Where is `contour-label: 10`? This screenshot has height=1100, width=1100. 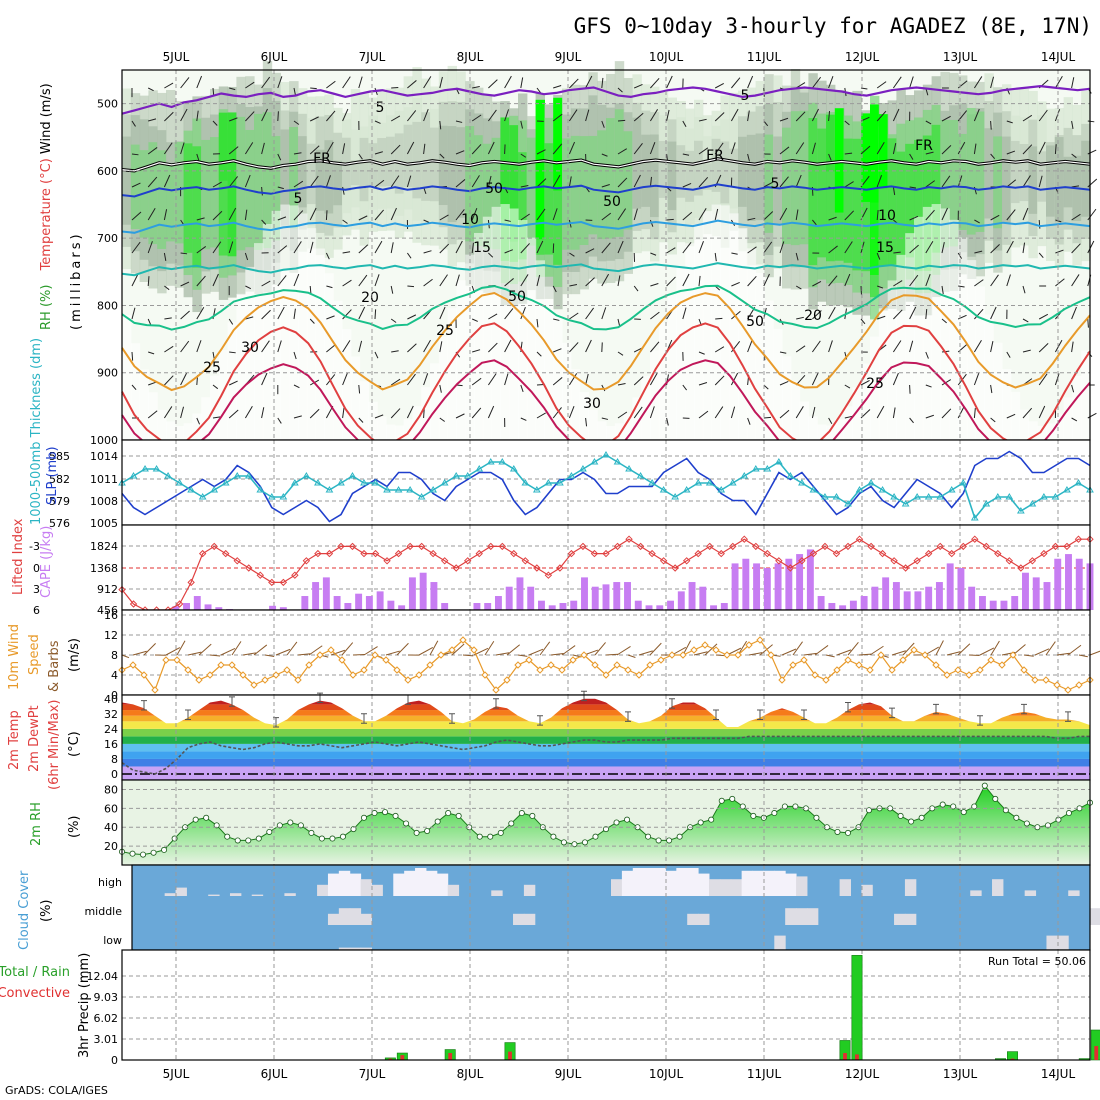
contour-label: 10 is located at coordinates (887, 216).